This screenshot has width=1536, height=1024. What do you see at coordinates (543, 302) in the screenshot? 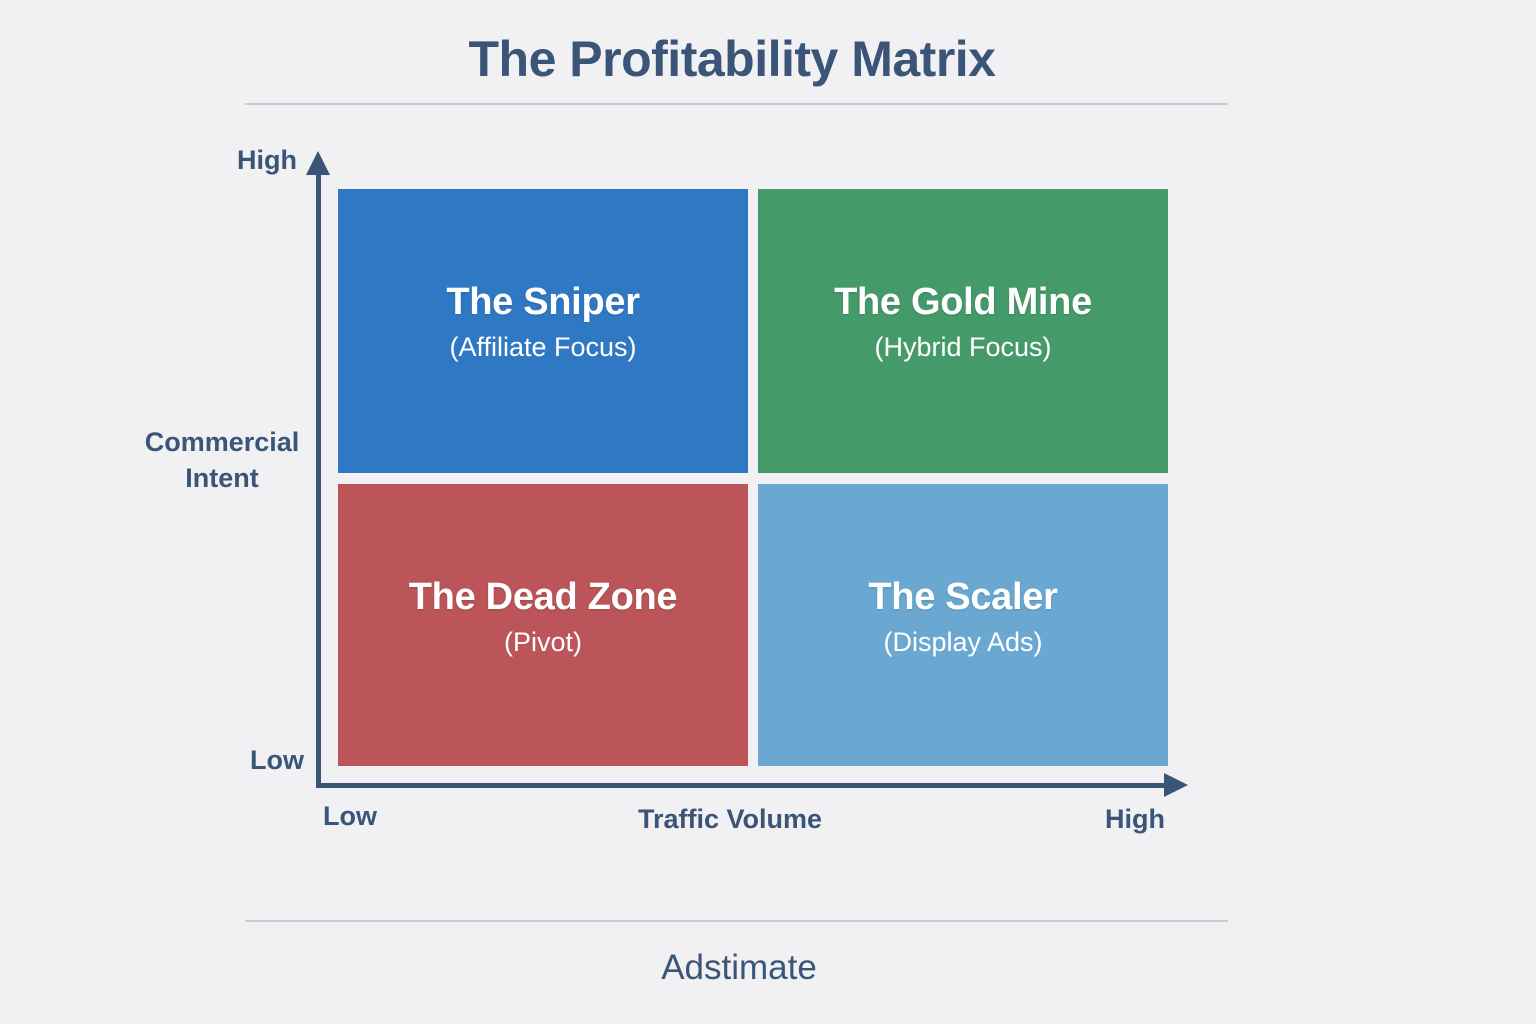
I see `quadrant-title: The Sniper` at bounding box center [543, 302].